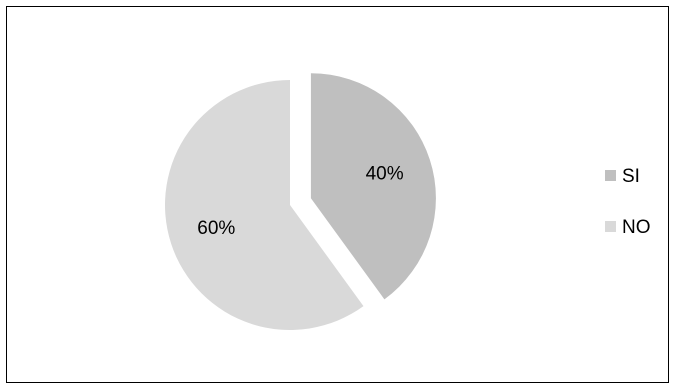  I want to click on legend-swatch-si, so click(610, 175).